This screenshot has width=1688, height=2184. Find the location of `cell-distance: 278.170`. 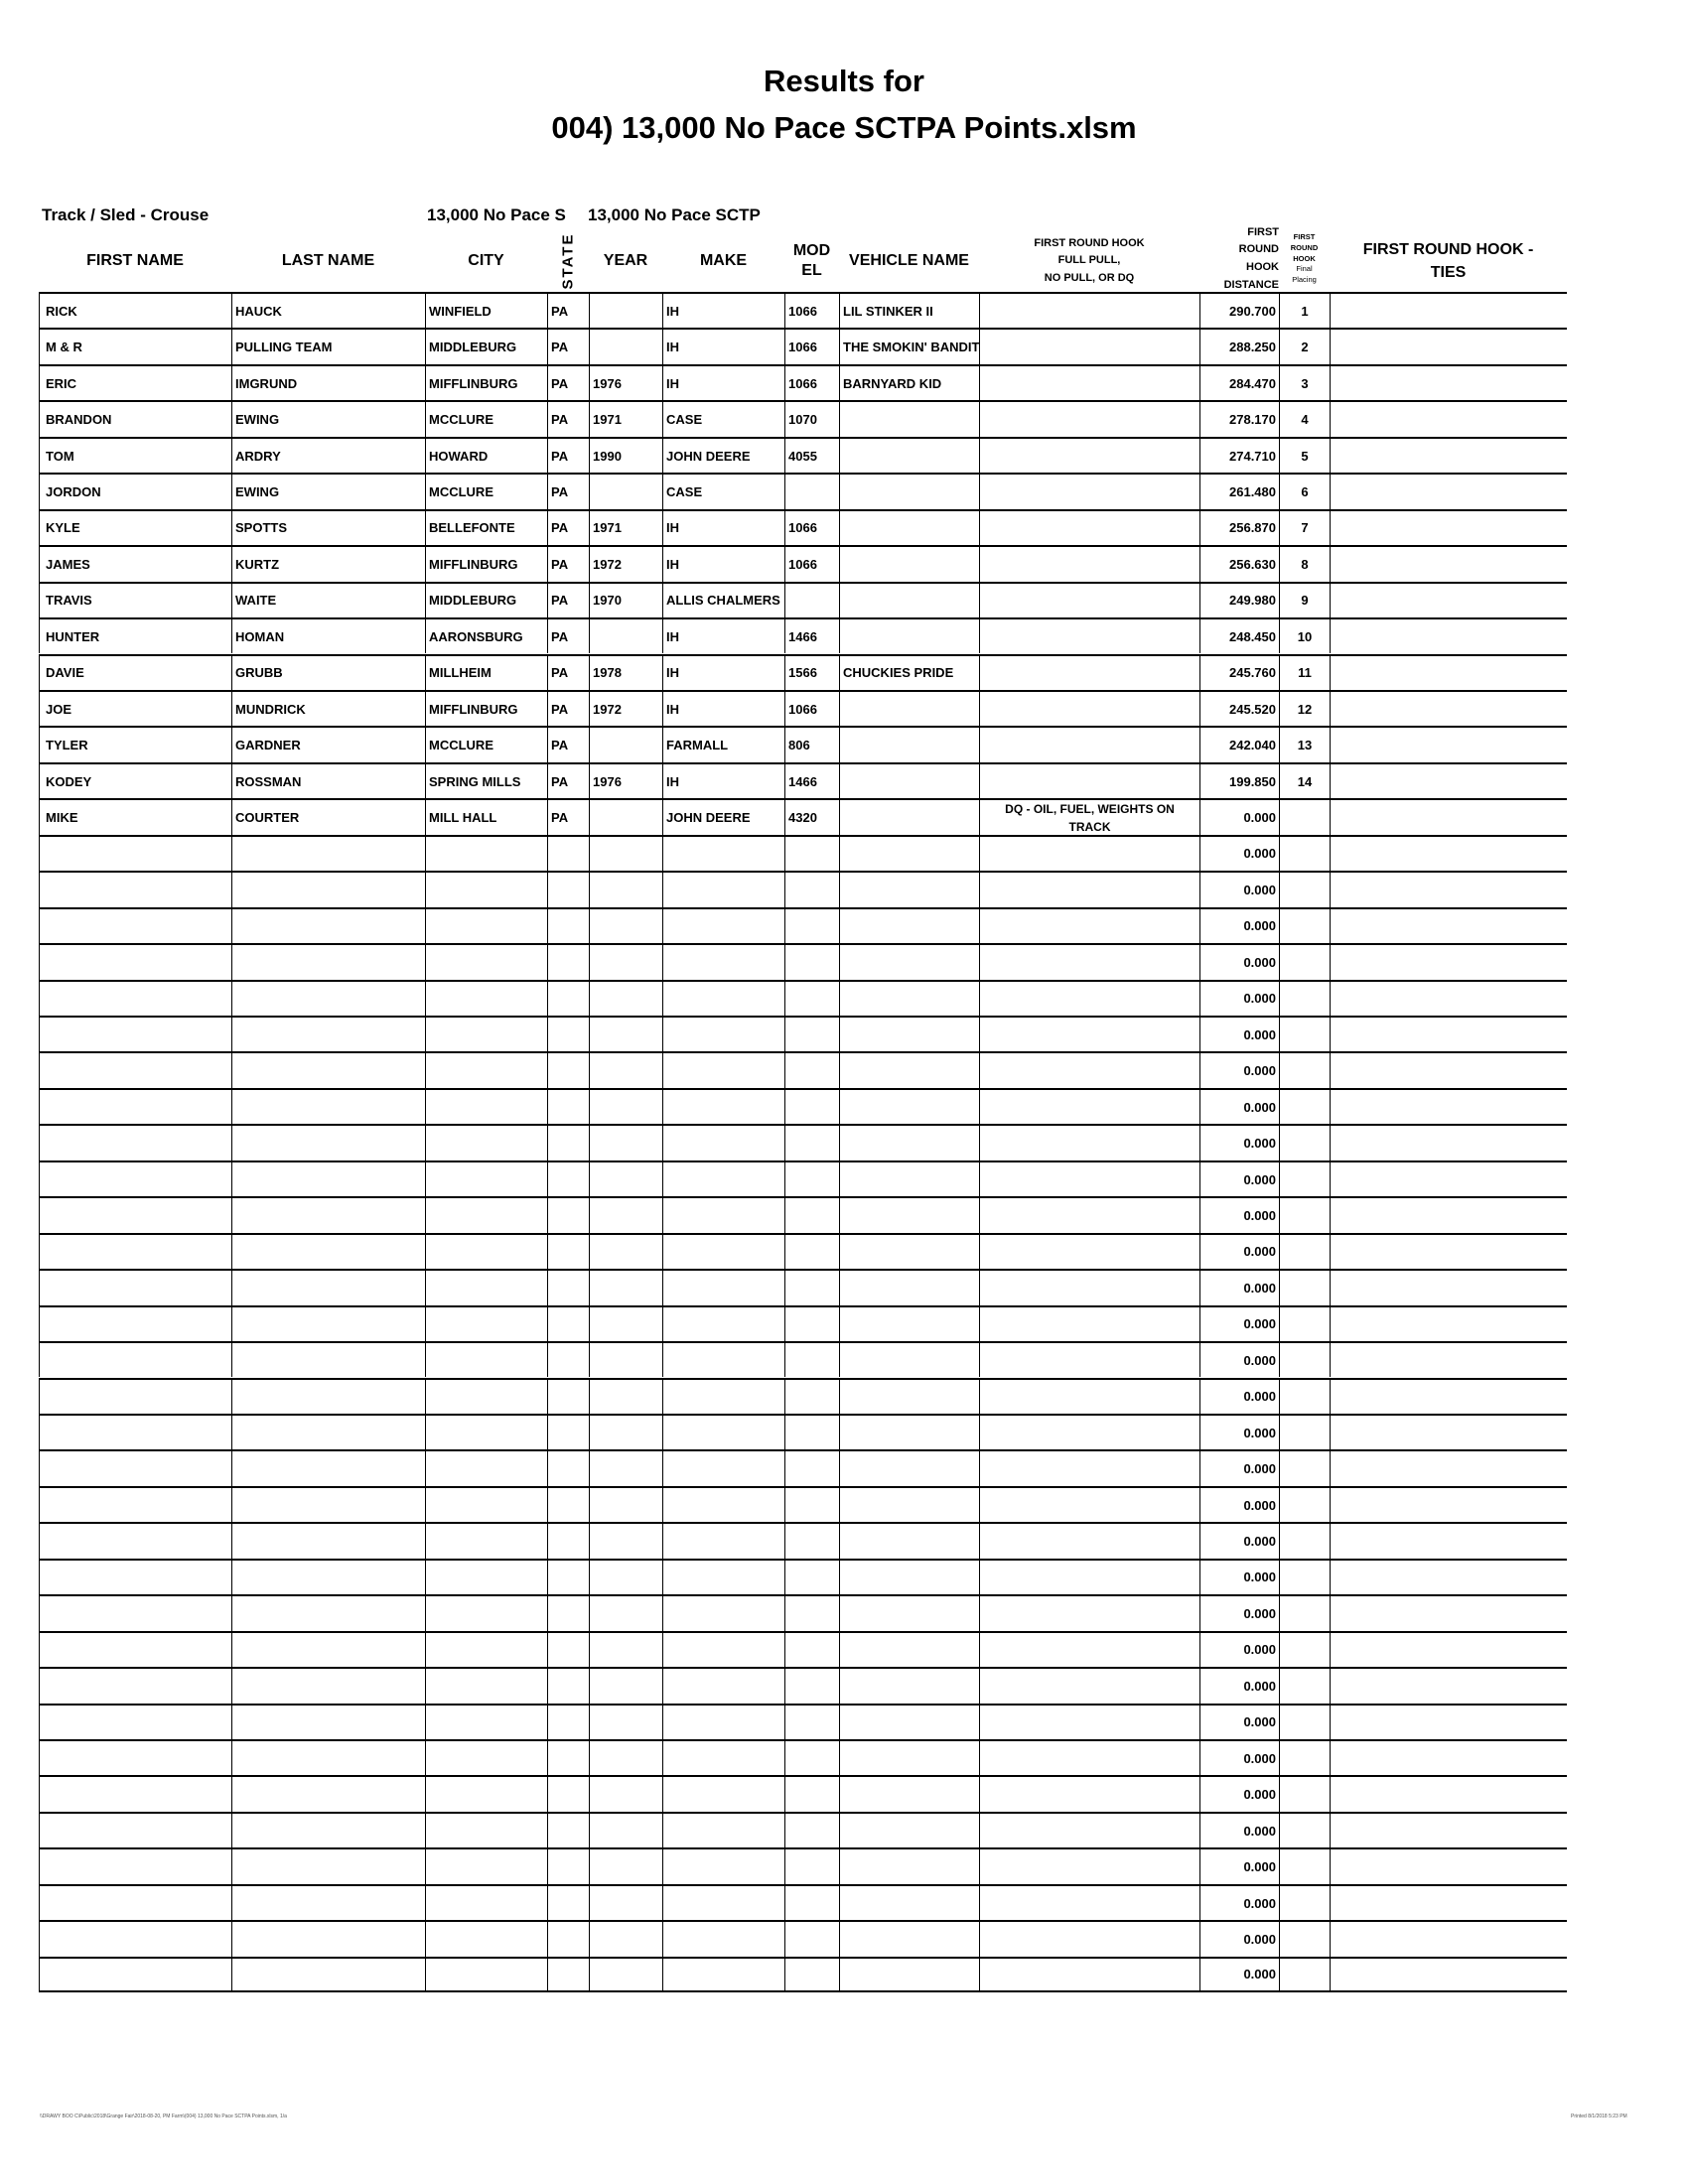

cell-distance: 278.170 is located at coordinates (1239, 419).